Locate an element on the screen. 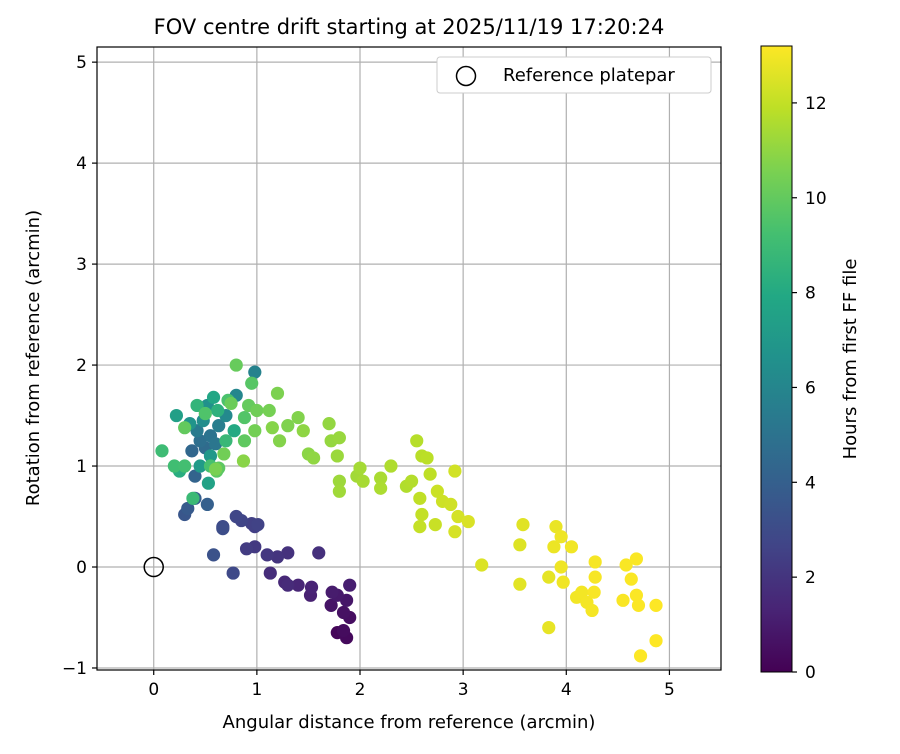  legend: Reference platepar is located at coordinates (574, 75).